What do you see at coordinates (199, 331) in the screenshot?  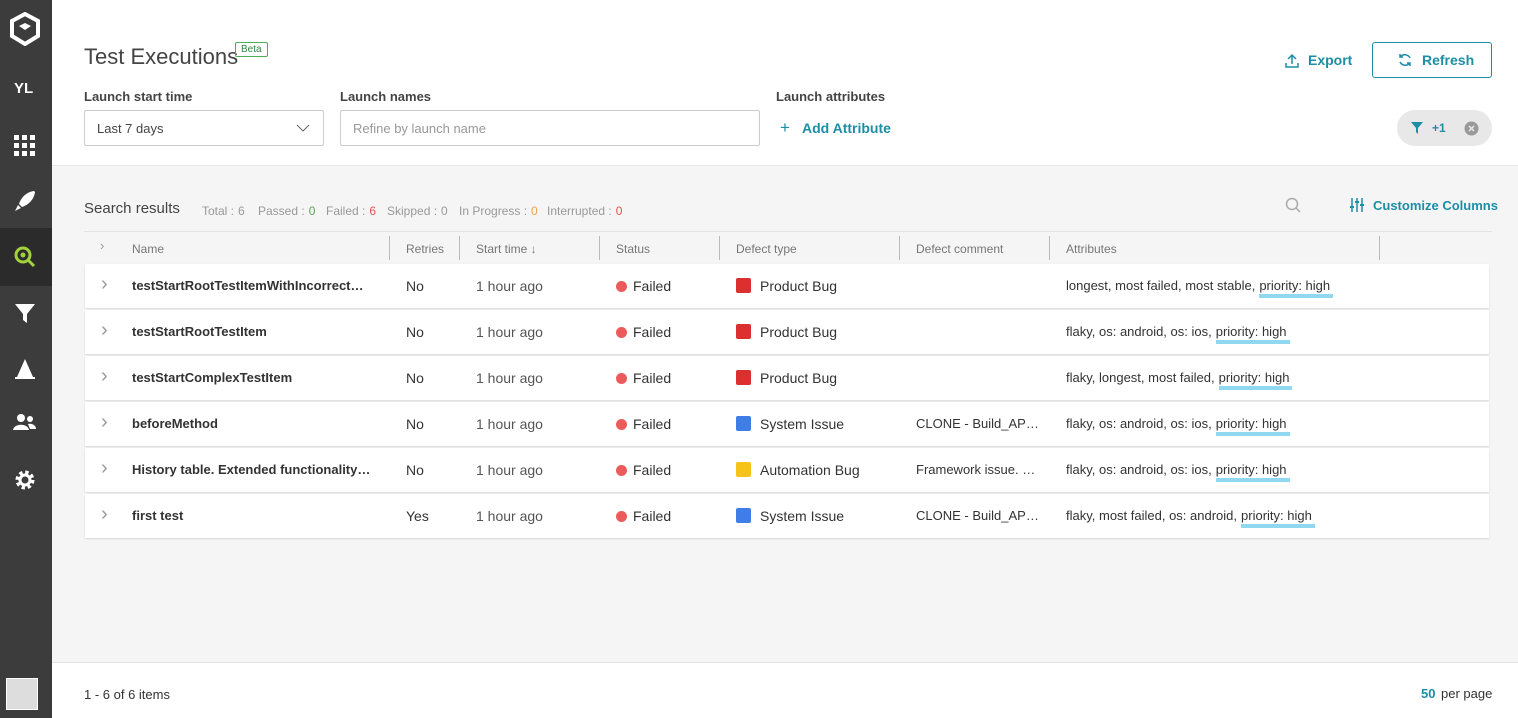 I see `test-name: testStartRootTestItem` at bounding box center [199, 331].